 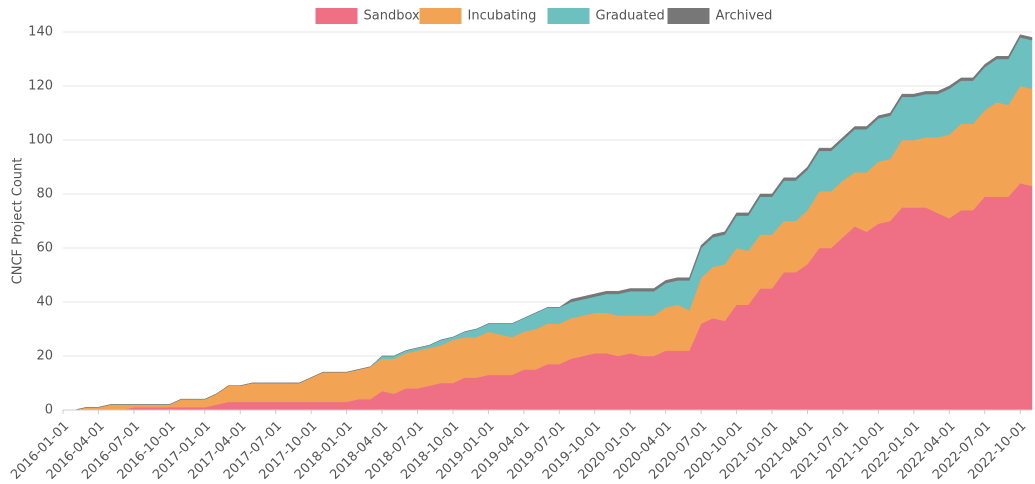 What do you see at coordinates (44, 248) in the screenshot?
I see `y-tick-label: 60` at bounding box center [44, 248].